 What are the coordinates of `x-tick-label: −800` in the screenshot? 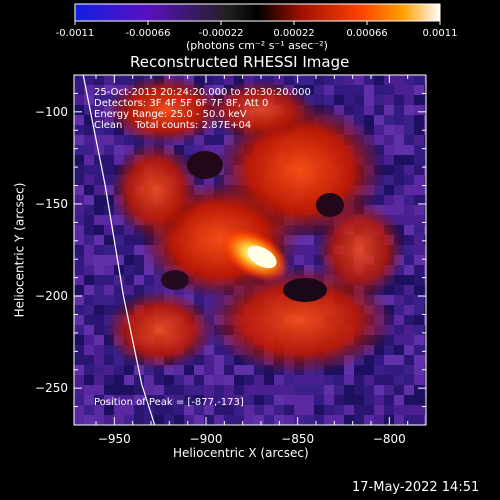 It's located at (389, 439).